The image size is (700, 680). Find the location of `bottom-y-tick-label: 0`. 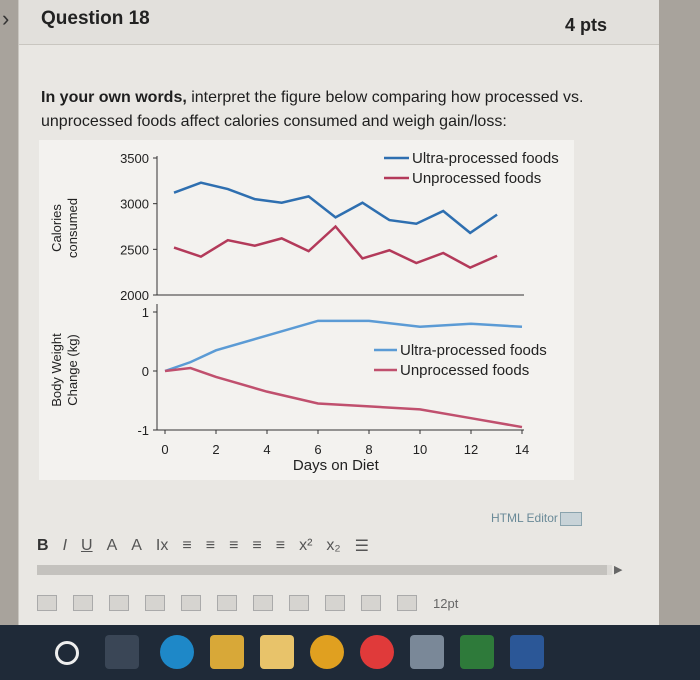

bottom-y-tick-label: 0 is located at coordinates (145, 371).